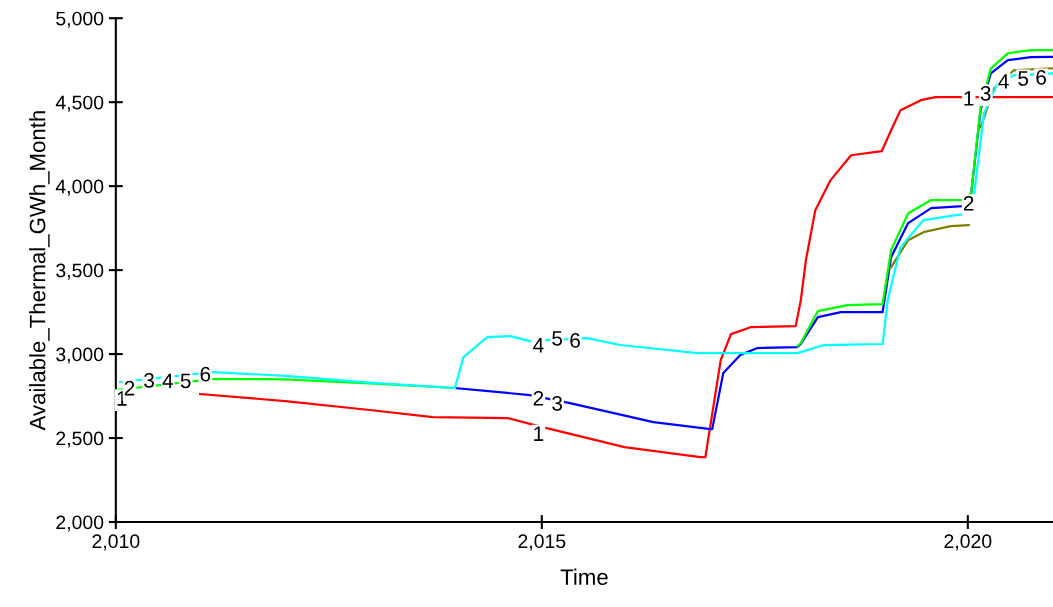 The width and height of the screenshot is (1053, 607). I want to click on x-tick-label: 2,015, so click(542, 542).